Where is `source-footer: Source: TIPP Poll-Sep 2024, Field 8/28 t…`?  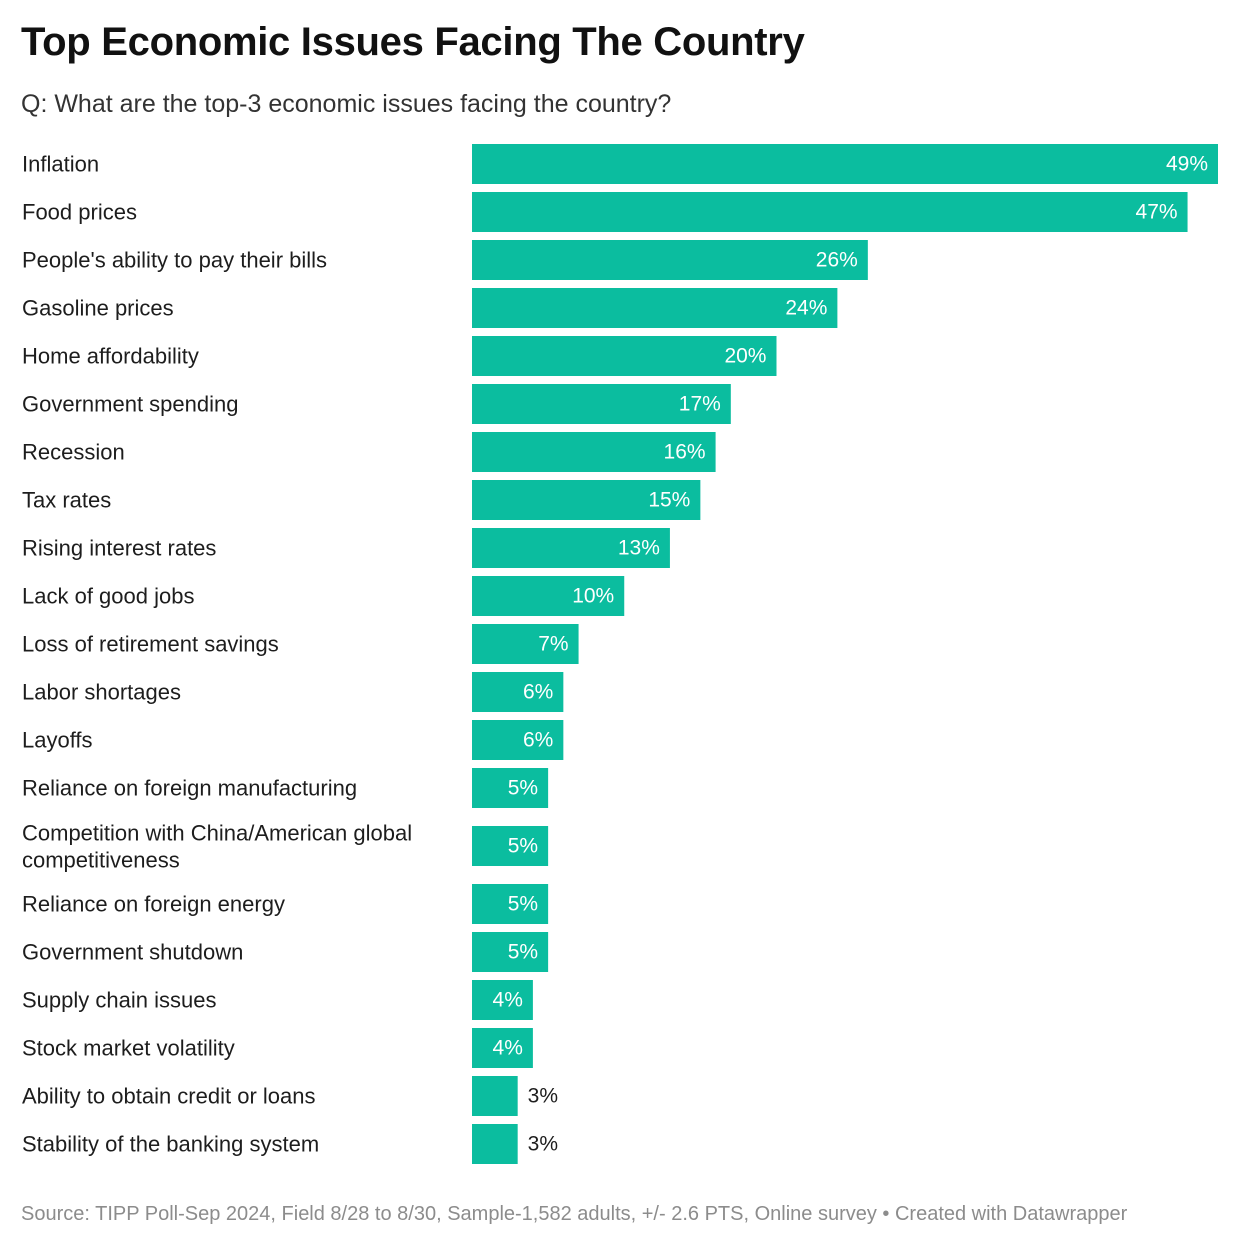 source-footer: Source: TIPP Poll-Sep 2024, Field 8/28 t… is located at coordinates (574, 1214).